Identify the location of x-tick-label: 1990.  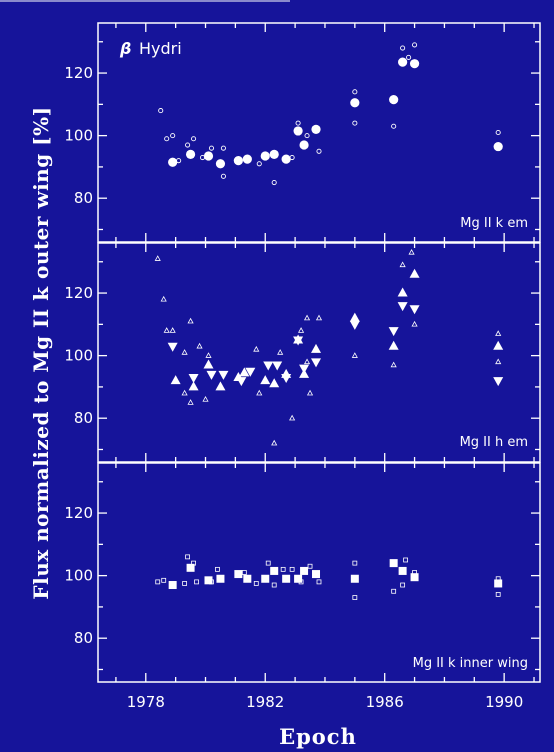
(504, 702).